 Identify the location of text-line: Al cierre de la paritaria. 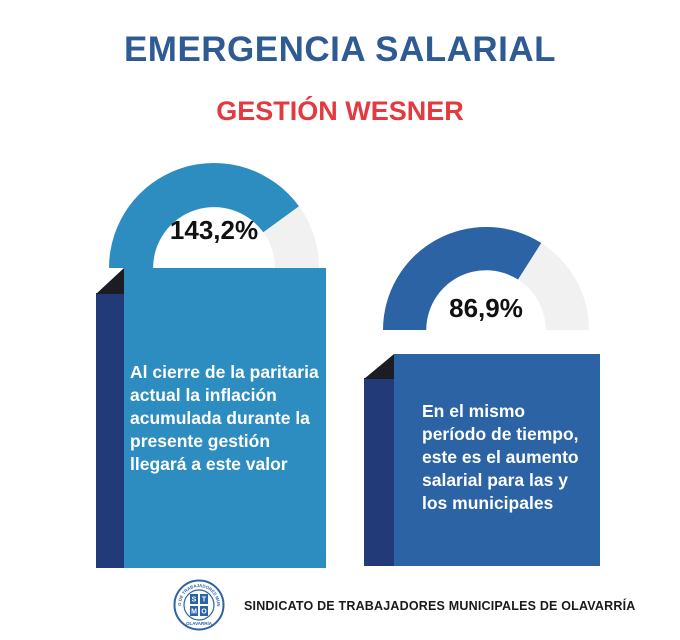
(224, 372).